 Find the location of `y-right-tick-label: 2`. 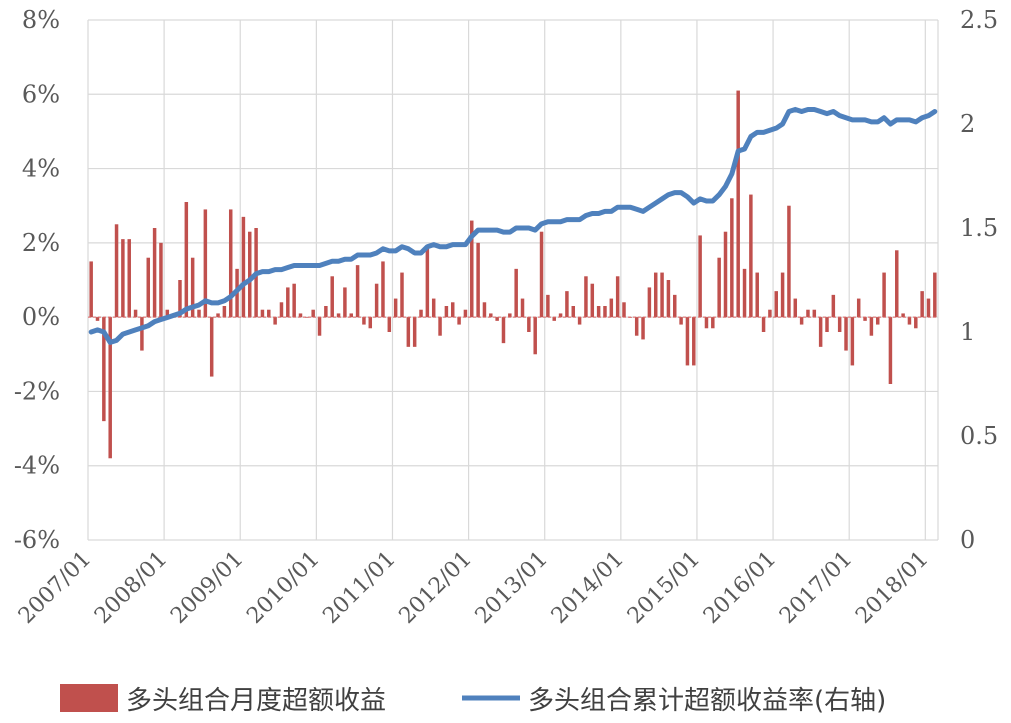

y-right-tick-label: 2 is located at coordinates (967, 124).